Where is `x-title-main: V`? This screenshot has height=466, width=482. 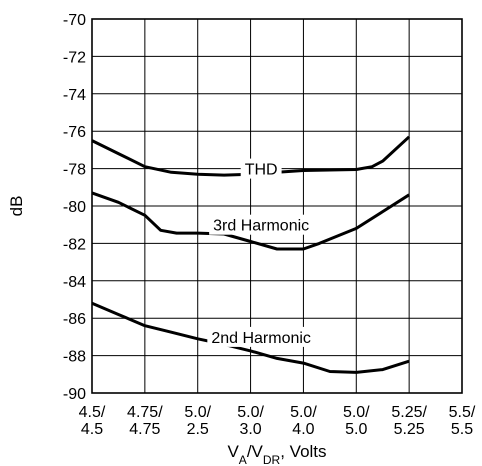 x-title-main: V is located at coordinates (233, 451).